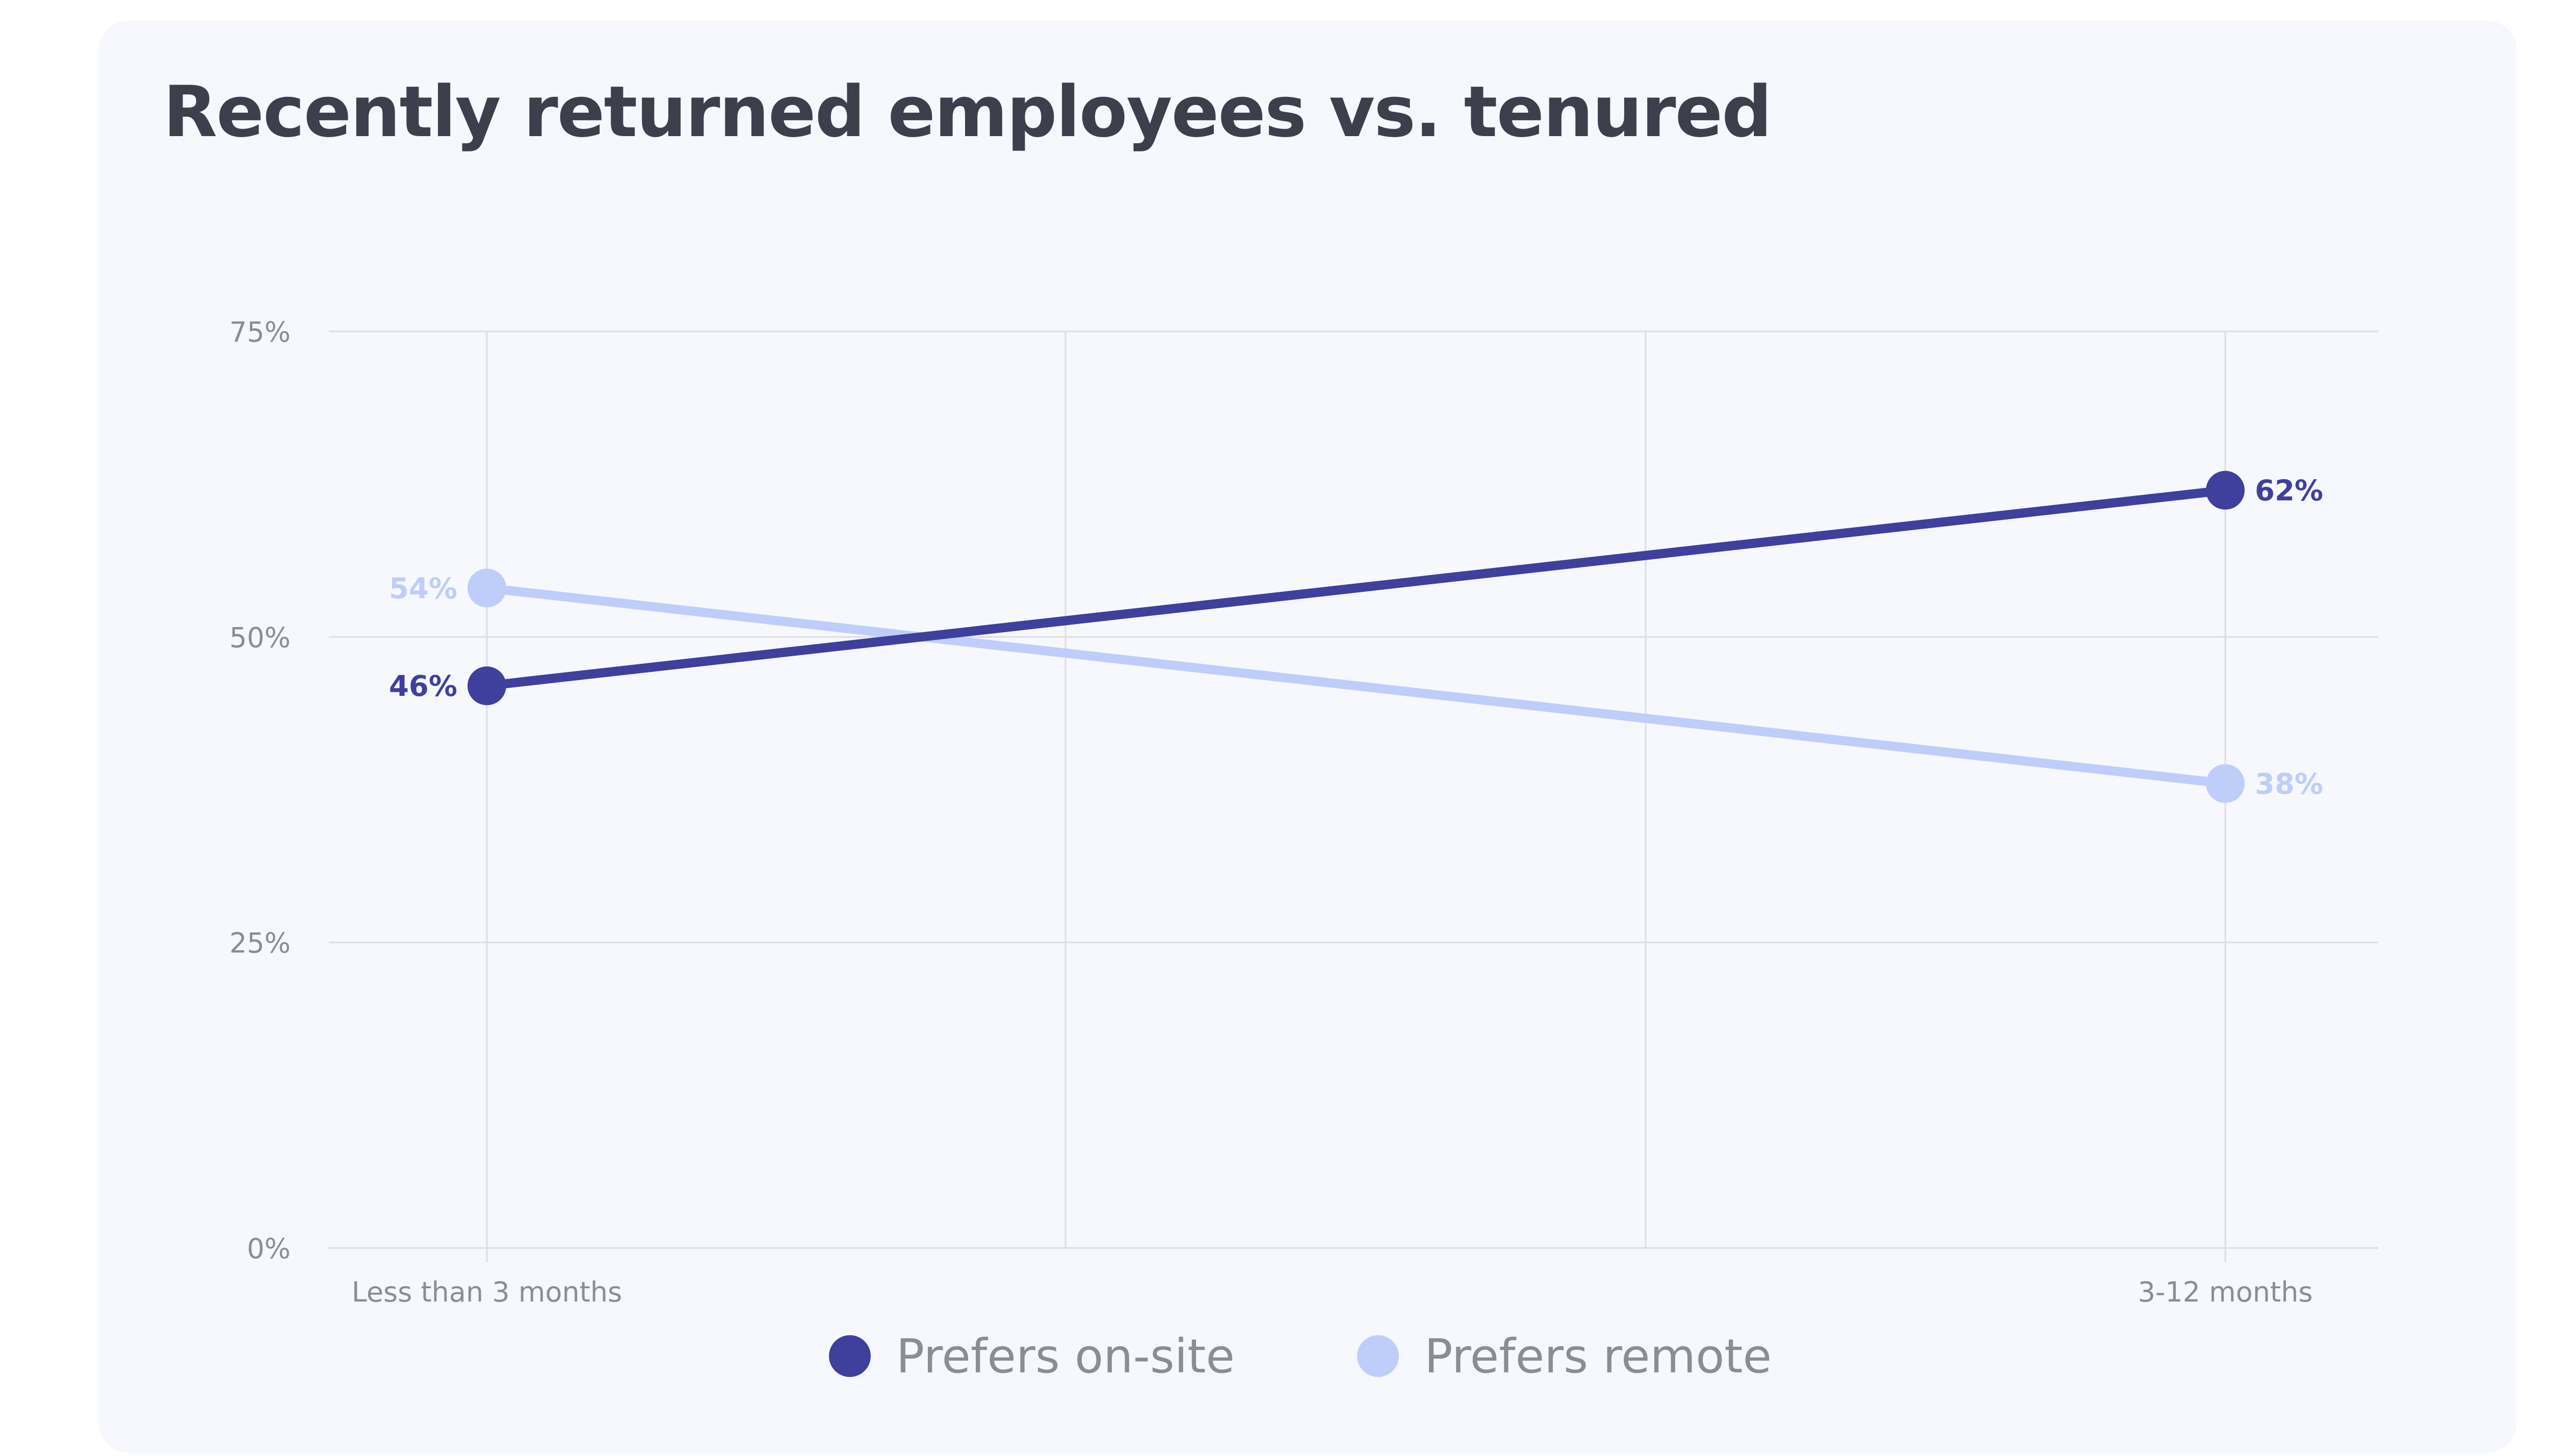 Image resolution: width=2549 pixels, height=1456 pixels. Describe the element at coordinates (1274, 1356) in the screenshot. I see `chart-legend: Prefers on-site Prefers remote` at that location.